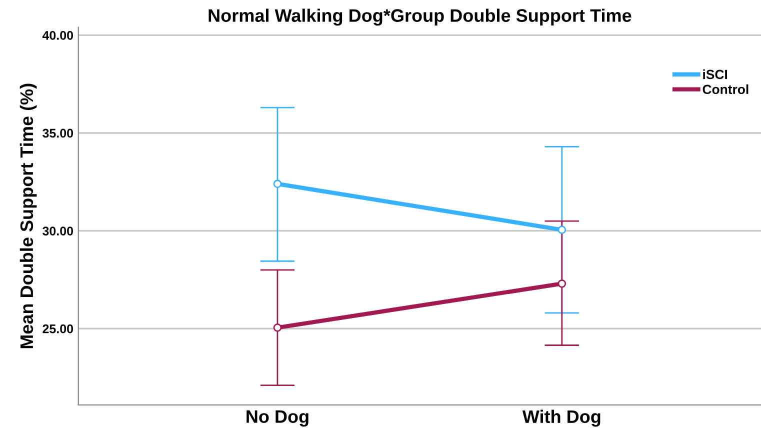 This screenshot has height=434, width=761. Describe the element at coordinates (420, 17) in the screenshot. I see `chart-title: Normal Walking Dog*Group Double Support Time` at that location.